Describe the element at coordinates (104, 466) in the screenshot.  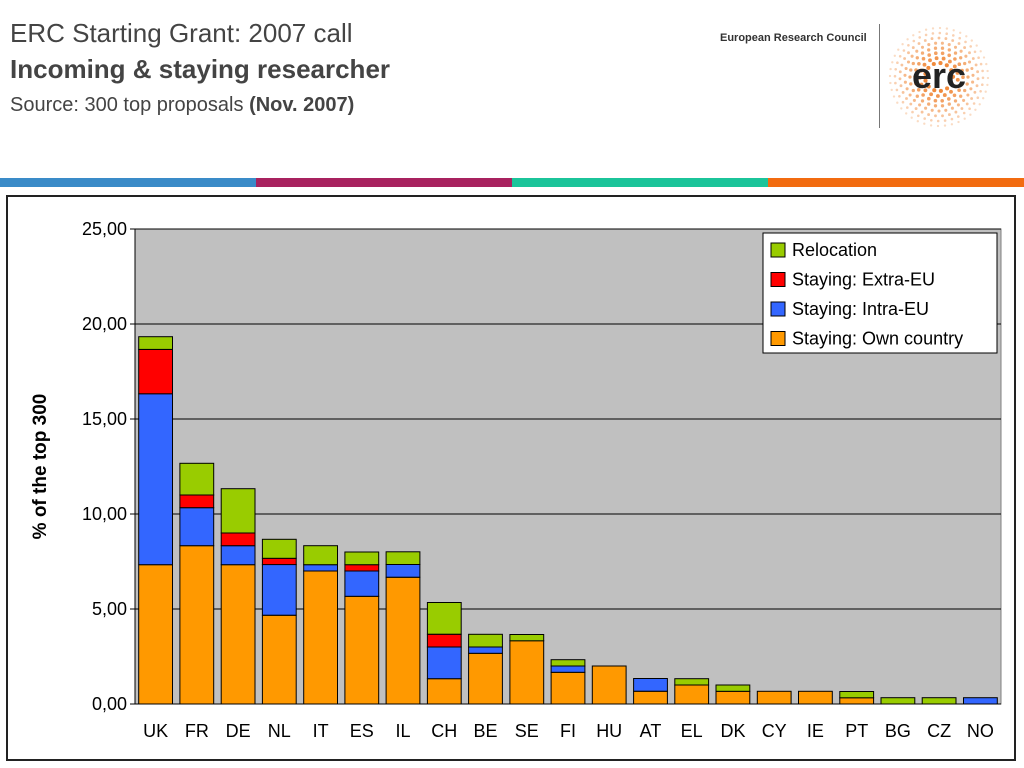
I see `y-tick-labels: 0,00 5,00 10,00 15,00 20,00 25,00` at that location.